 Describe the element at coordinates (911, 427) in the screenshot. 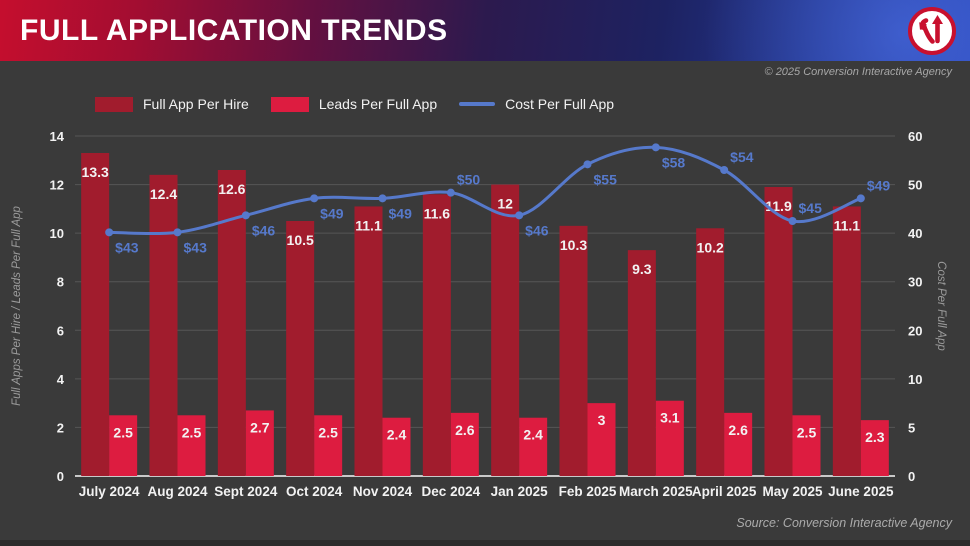

I see `right-axis-tick-label: 5` at that location.